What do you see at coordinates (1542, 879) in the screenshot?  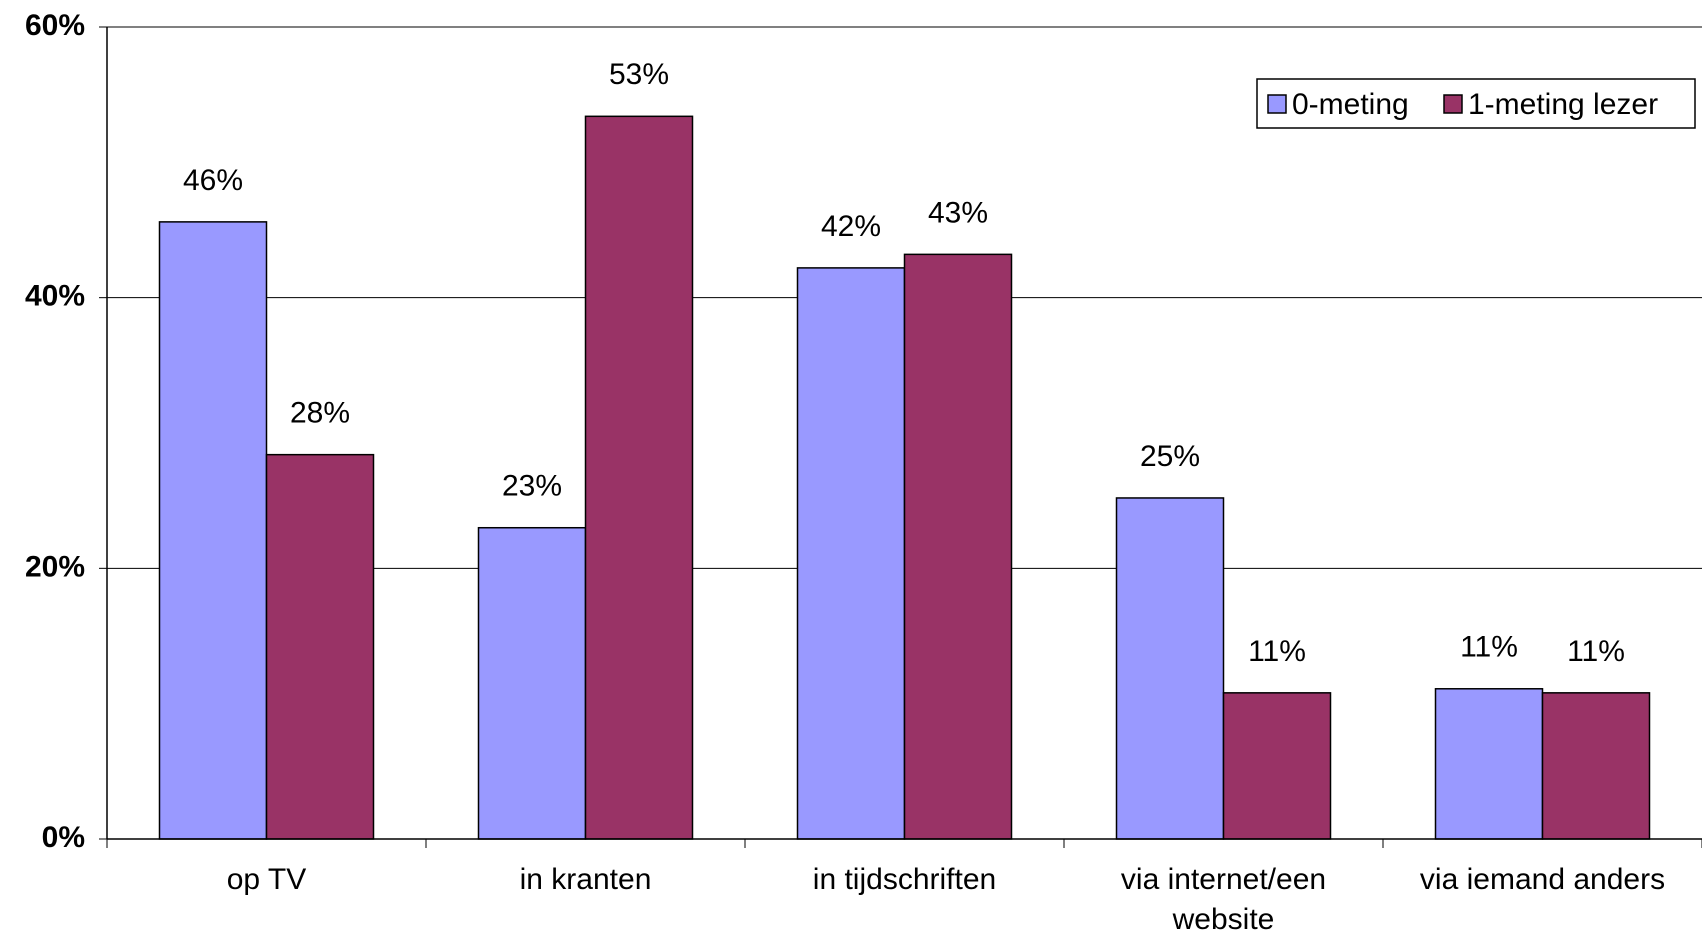 I see `x-tick-label: via iemand anders` at bounding box center [1542, 879].